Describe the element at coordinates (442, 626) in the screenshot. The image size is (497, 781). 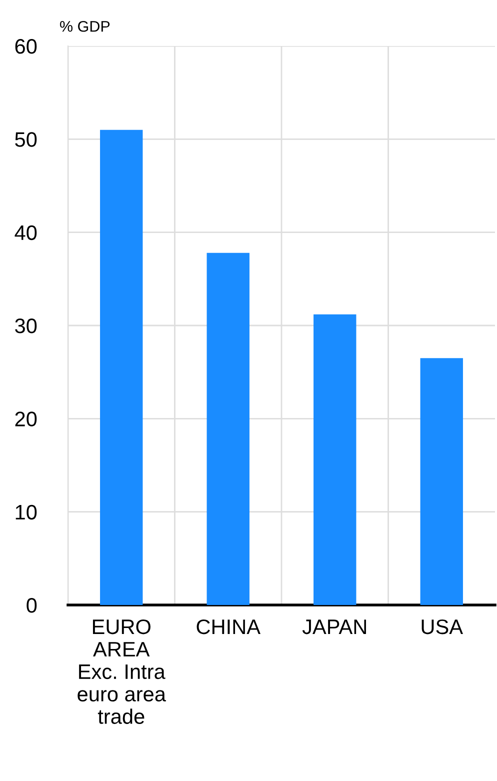
I see `x-tick-label: USA` at that location.